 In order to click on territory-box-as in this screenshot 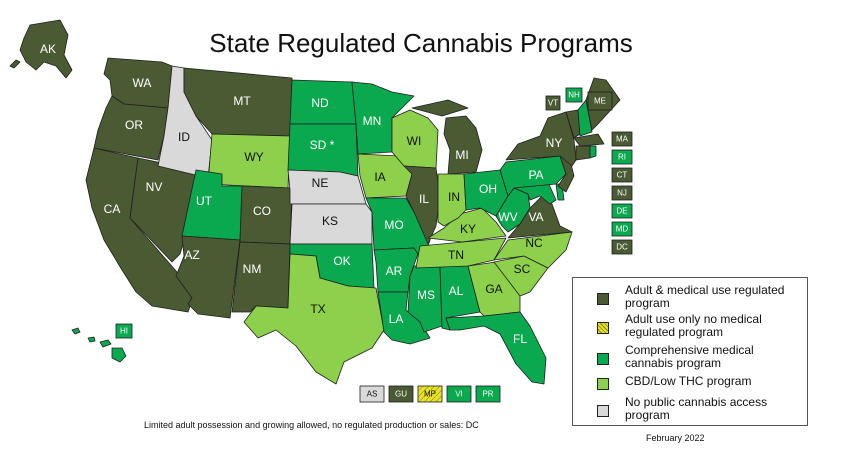, I will do `click(372, 394)`.